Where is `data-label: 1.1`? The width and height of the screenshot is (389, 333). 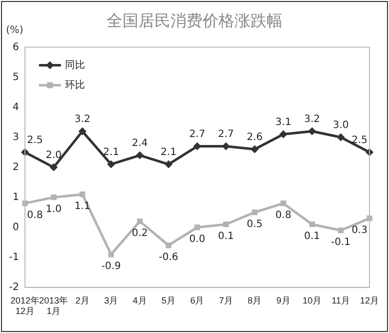
data-label: 1.1 is located at coordinates (82, 206).